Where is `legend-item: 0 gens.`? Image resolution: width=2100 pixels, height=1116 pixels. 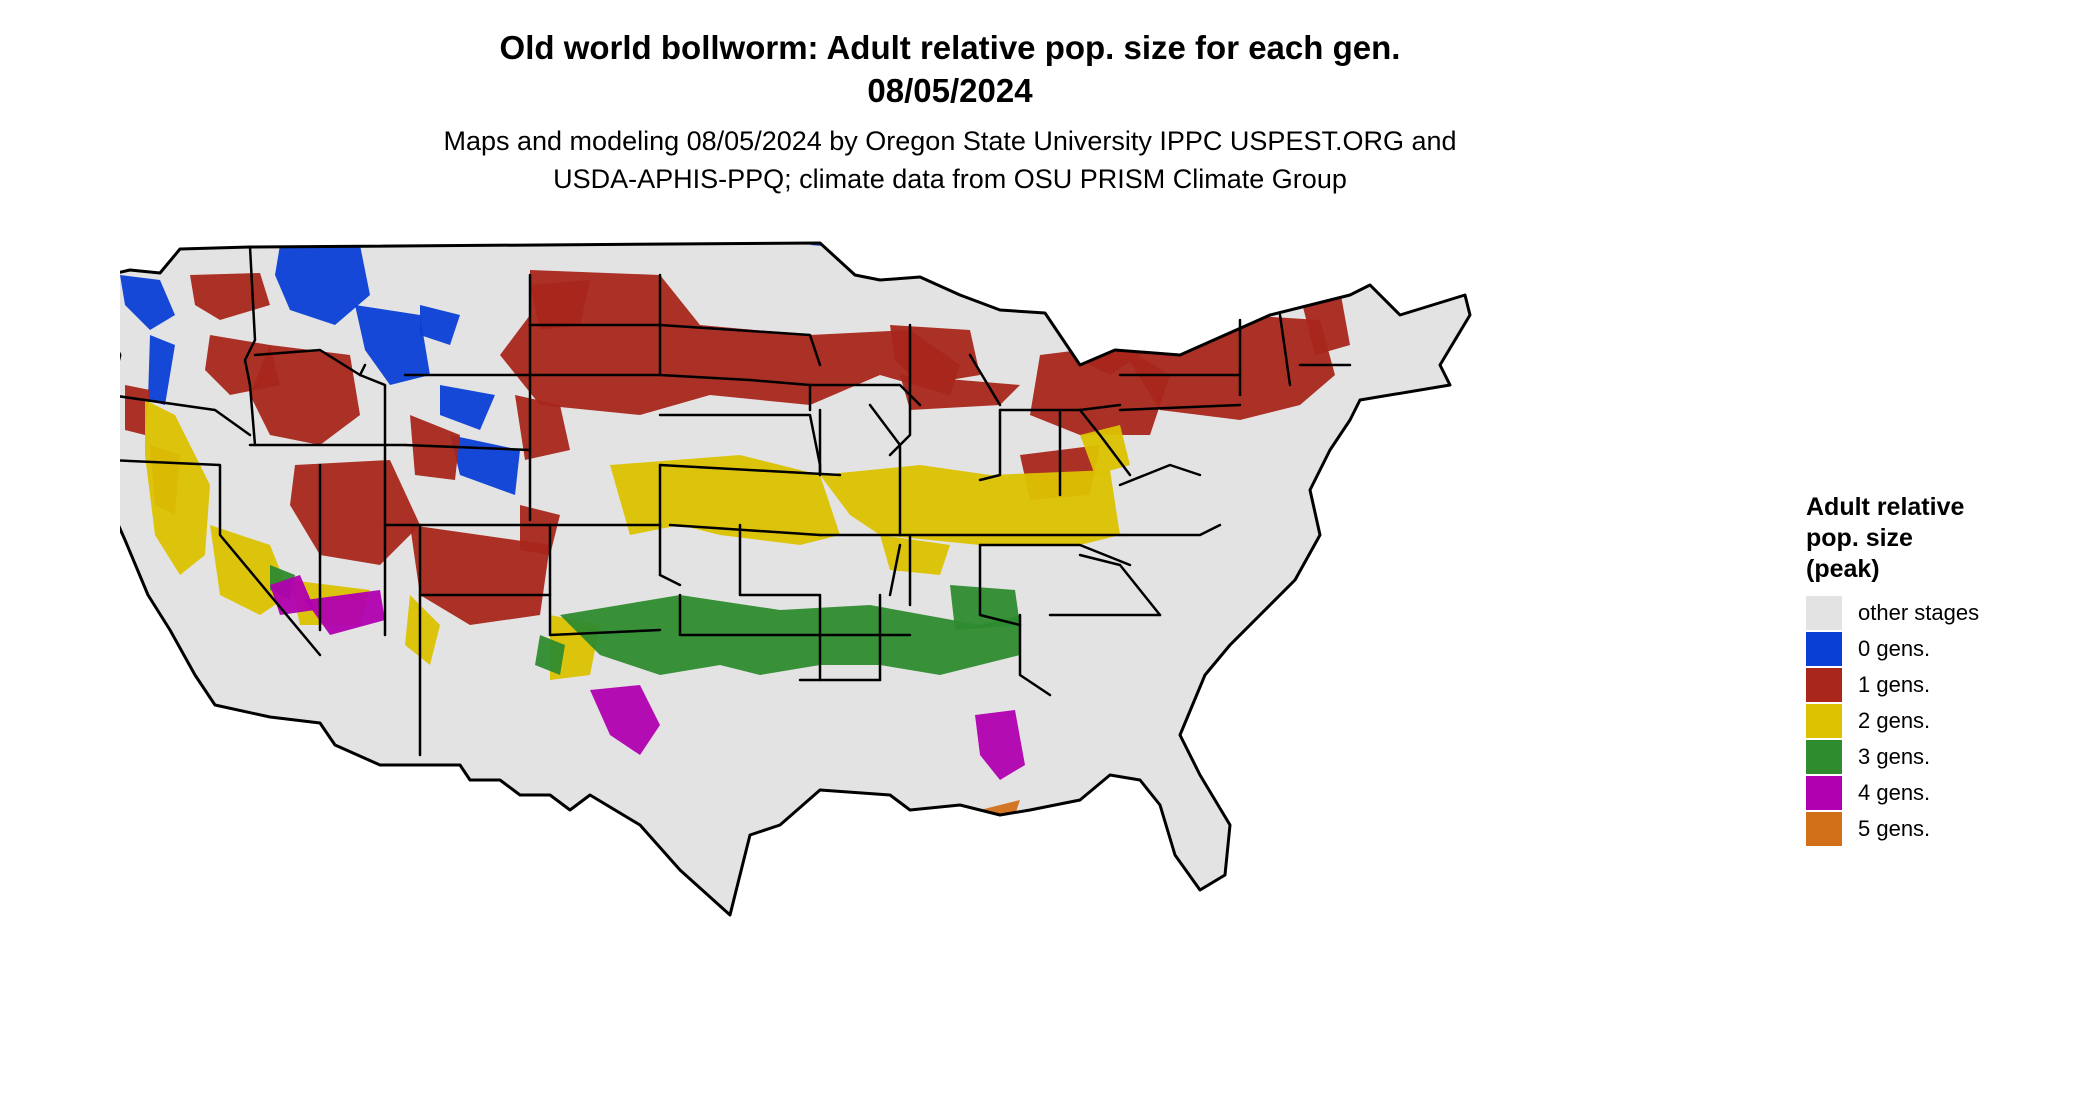
legend-item: 0 gens. is located at coordinates (1936, 649).